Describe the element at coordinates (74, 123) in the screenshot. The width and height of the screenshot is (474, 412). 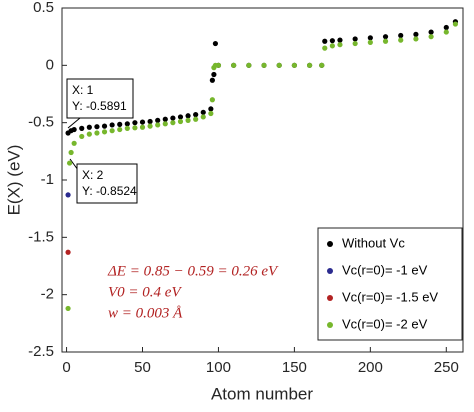
I see `datatip-pointer` at that location.